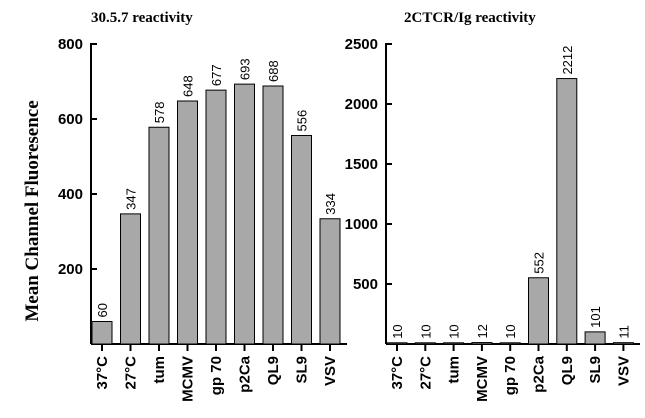  I want to click on y-tick-label: 2000, so click(361, 104).